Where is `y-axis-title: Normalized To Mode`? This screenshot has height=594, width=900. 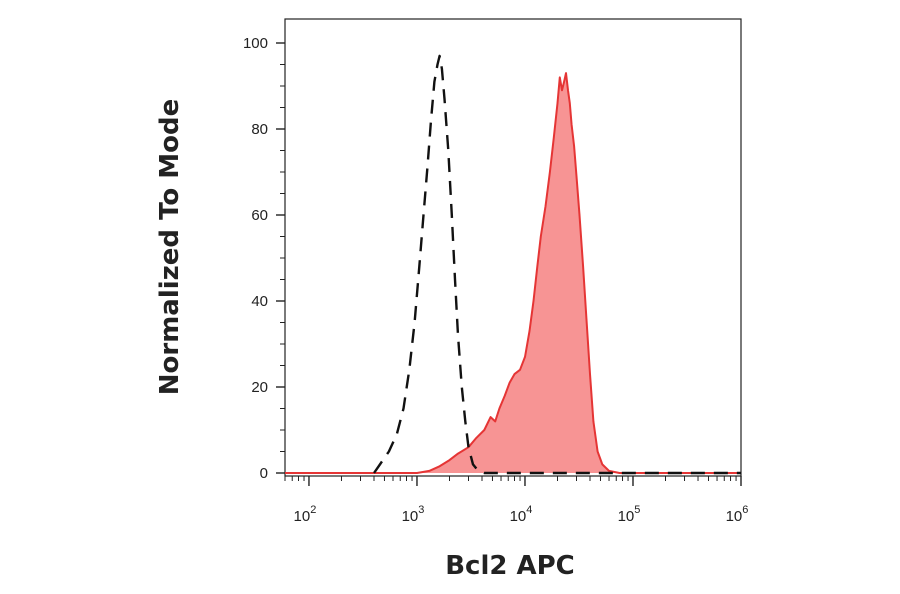
y-axis-title: Normalized To Mode is located at coordinates (170, 247).